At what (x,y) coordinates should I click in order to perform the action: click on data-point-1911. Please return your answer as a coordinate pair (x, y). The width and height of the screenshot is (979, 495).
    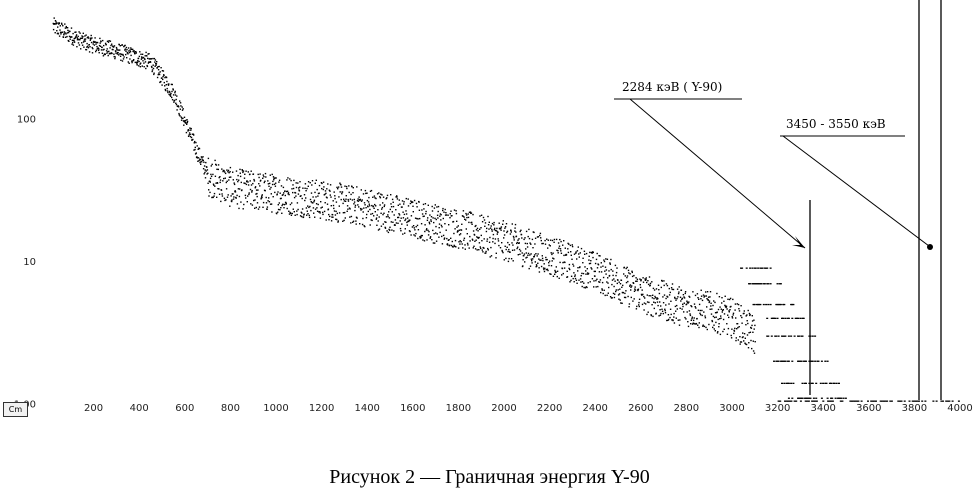
    Looking at the image, I should click on (663, 313).